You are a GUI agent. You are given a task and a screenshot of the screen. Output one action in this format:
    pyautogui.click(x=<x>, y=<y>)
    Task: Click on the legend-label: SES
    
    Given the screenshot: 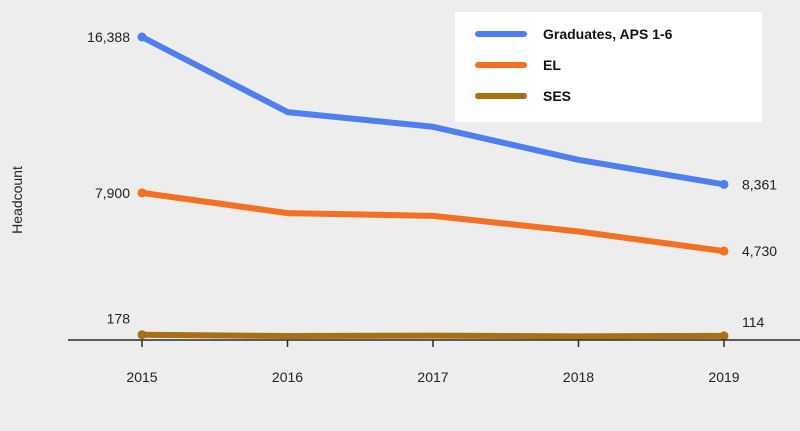 What is the action you would take?
    pyautogui.click(x=557, y=96)
    